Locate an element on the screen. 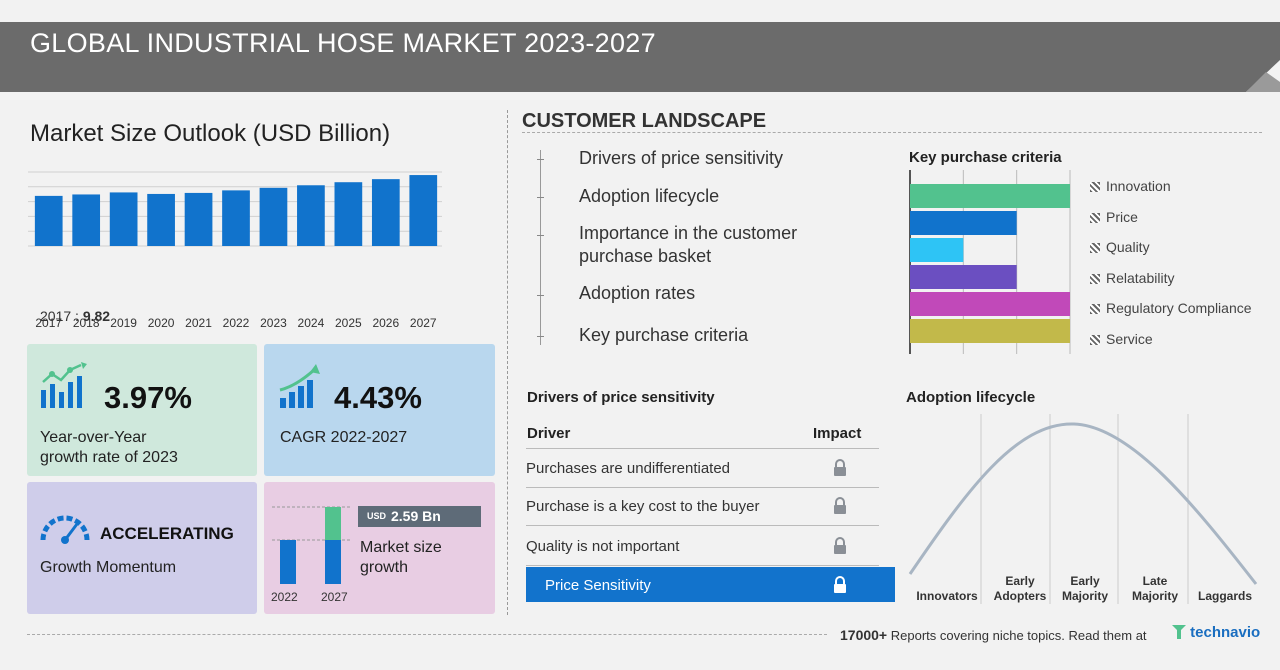 The width and height of the screenshot is (1280, 670). increment-year-start: 2022 is located at coordinates (284, 597).